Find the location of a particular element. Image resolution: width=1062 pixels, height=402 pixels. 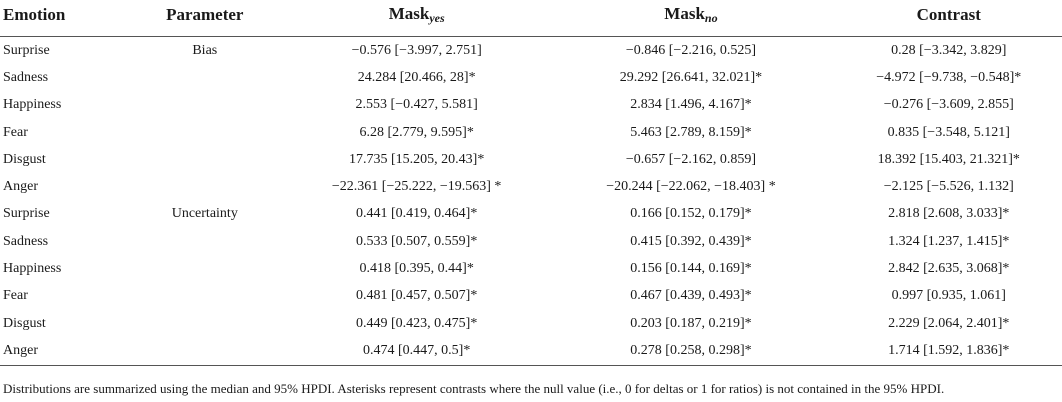

header-contrast: Contrast is located at coordinates (948, 18).